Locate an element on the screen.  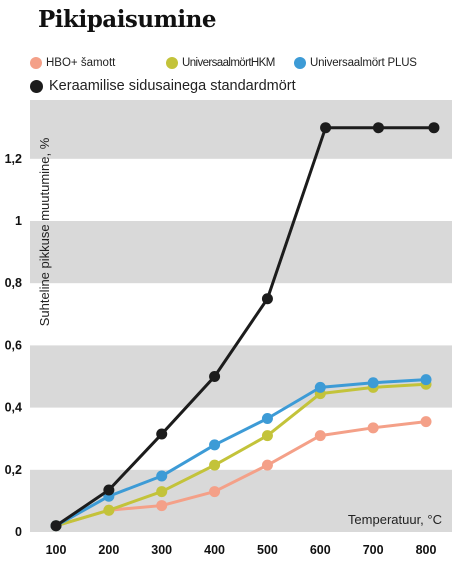
chart-title: Pikipaisumine is located at coordinates (127, 19).